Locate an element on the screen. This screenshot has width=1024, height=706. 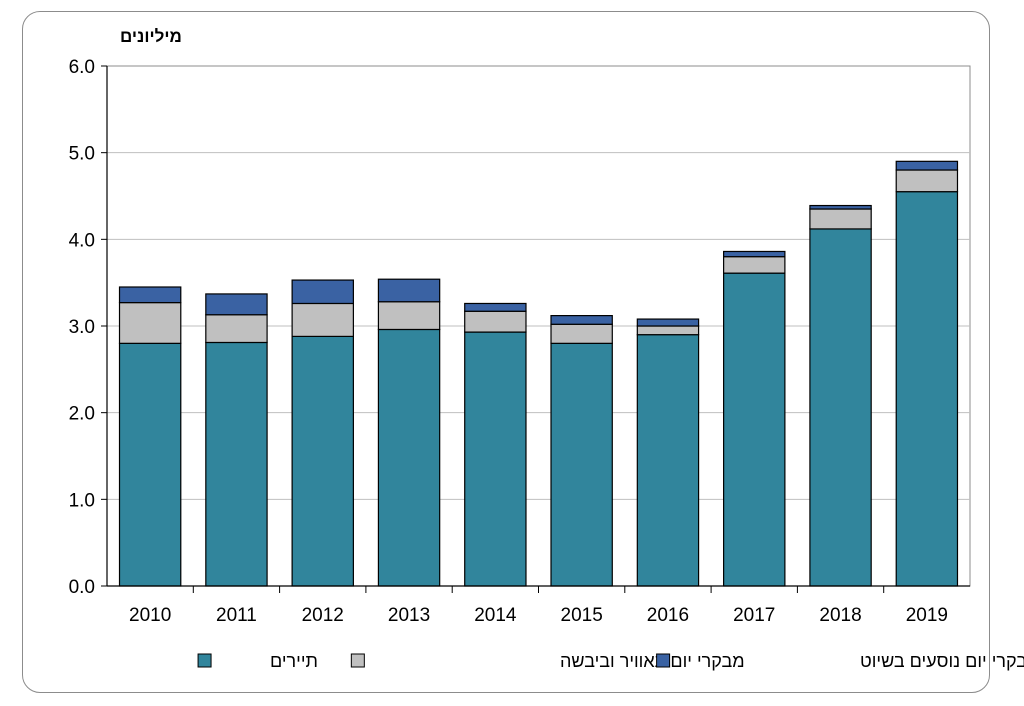
y-tick-label: 3.0 is located at coordinates (82, 327).